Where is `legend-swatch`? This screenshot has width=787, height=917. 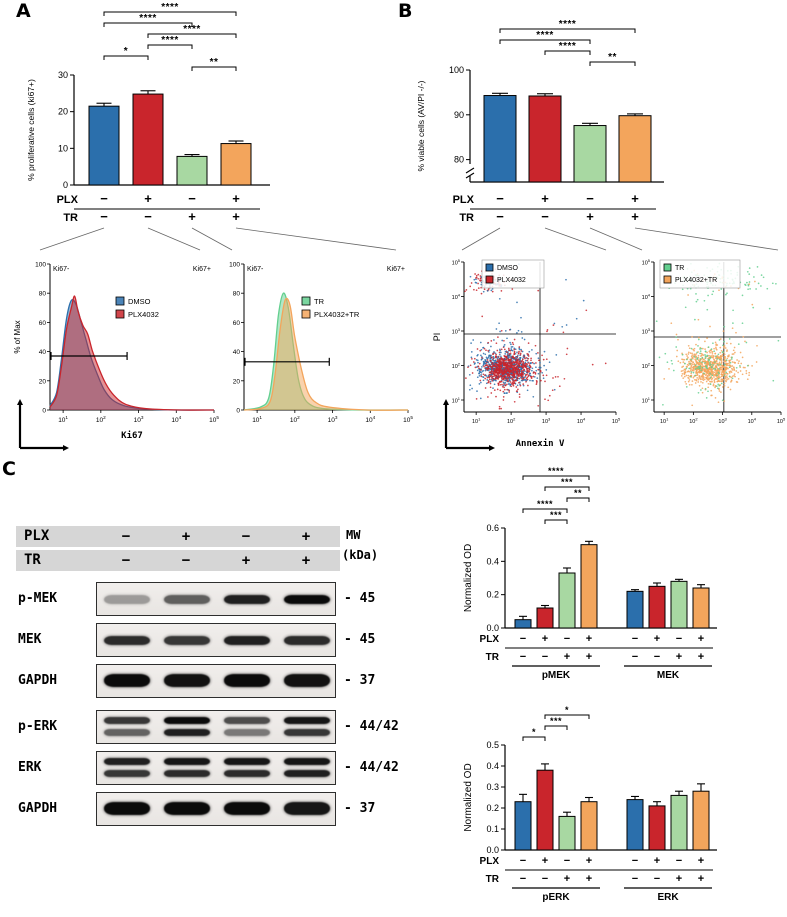
legend-swatch is located at coordinates (306, 301).